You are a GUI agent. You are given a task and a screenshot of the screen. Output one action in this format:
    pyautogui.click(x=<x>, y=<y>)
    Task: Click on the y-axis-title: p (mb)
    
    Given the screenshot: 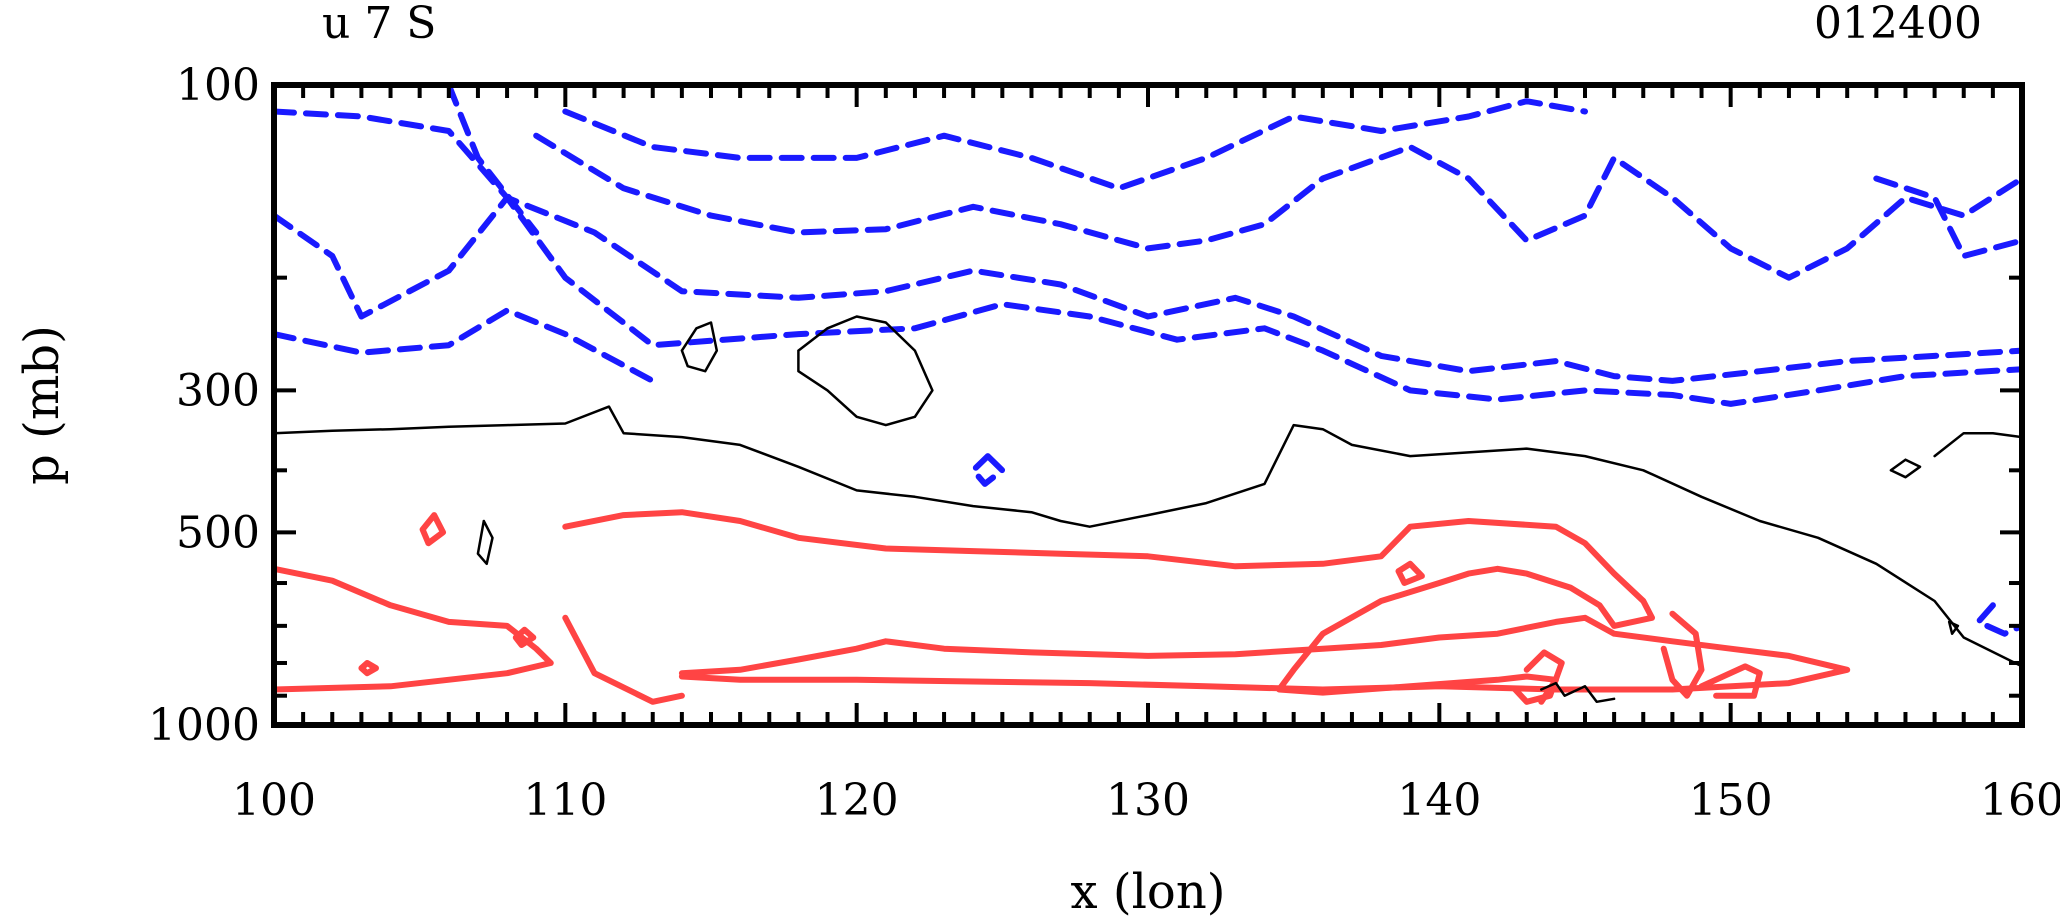 What is the action you would take?
    pyautogui.click(x=42, y=405)
    